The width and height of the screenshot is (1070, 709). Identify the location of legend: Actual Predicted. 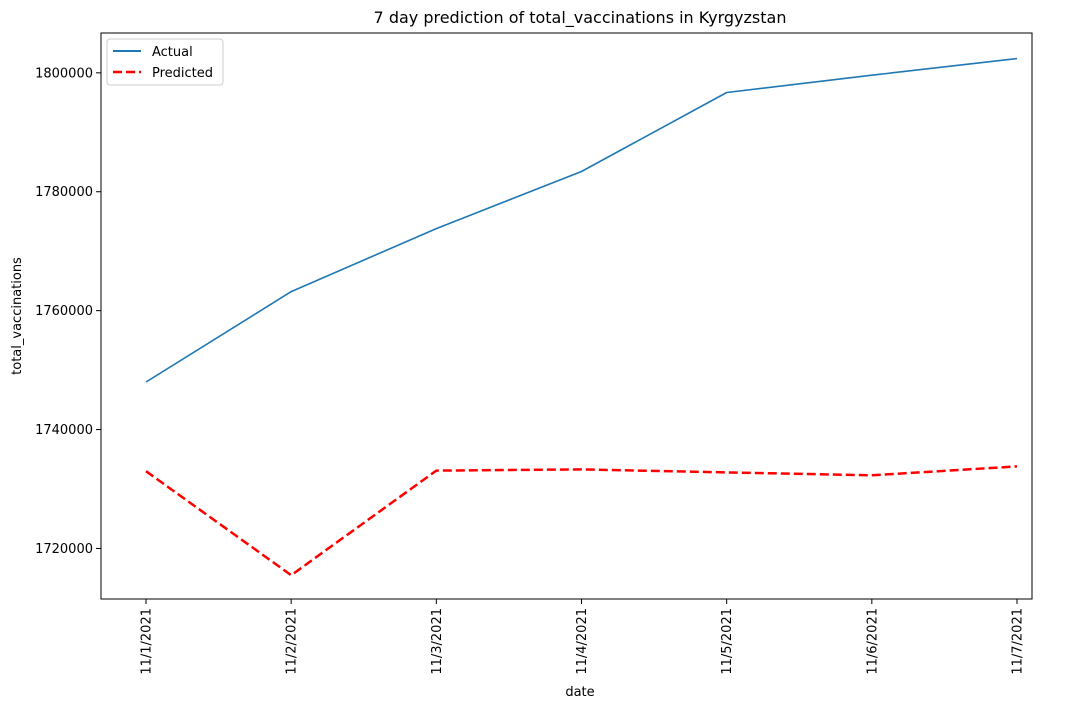
(165, 62).